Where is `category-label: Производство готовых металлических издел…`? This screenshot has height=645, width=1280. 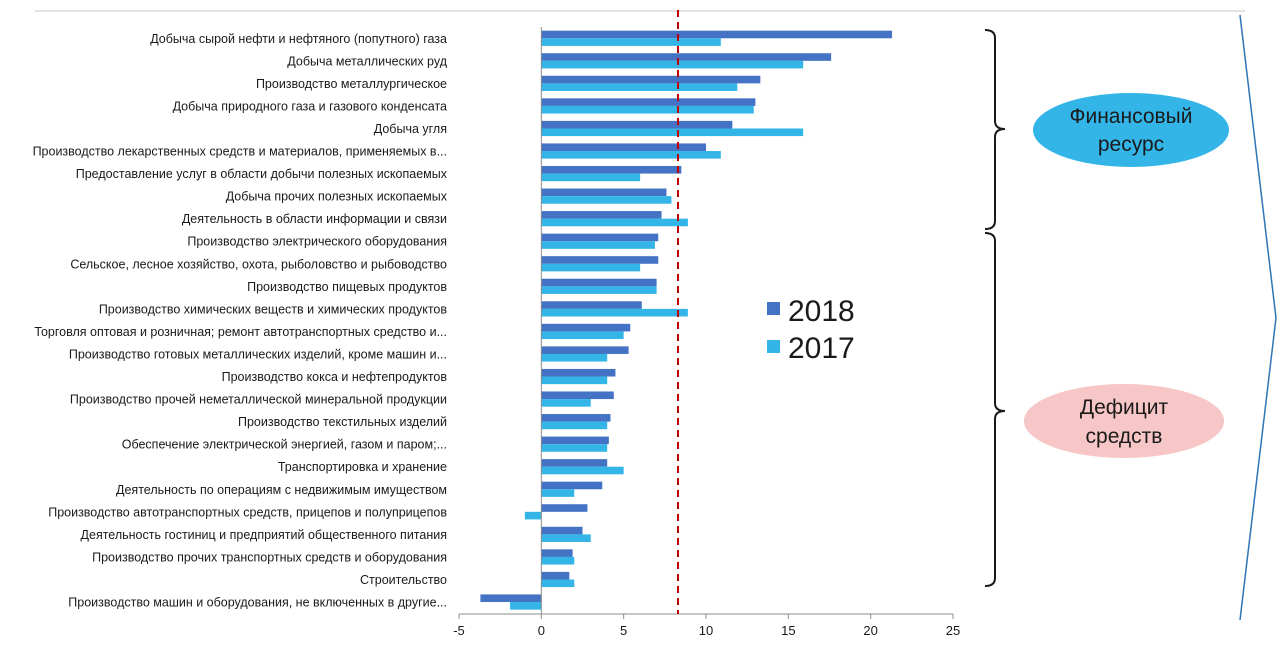 category-label: Производство готовых металлических издел… is located at coordinates (258, 354).